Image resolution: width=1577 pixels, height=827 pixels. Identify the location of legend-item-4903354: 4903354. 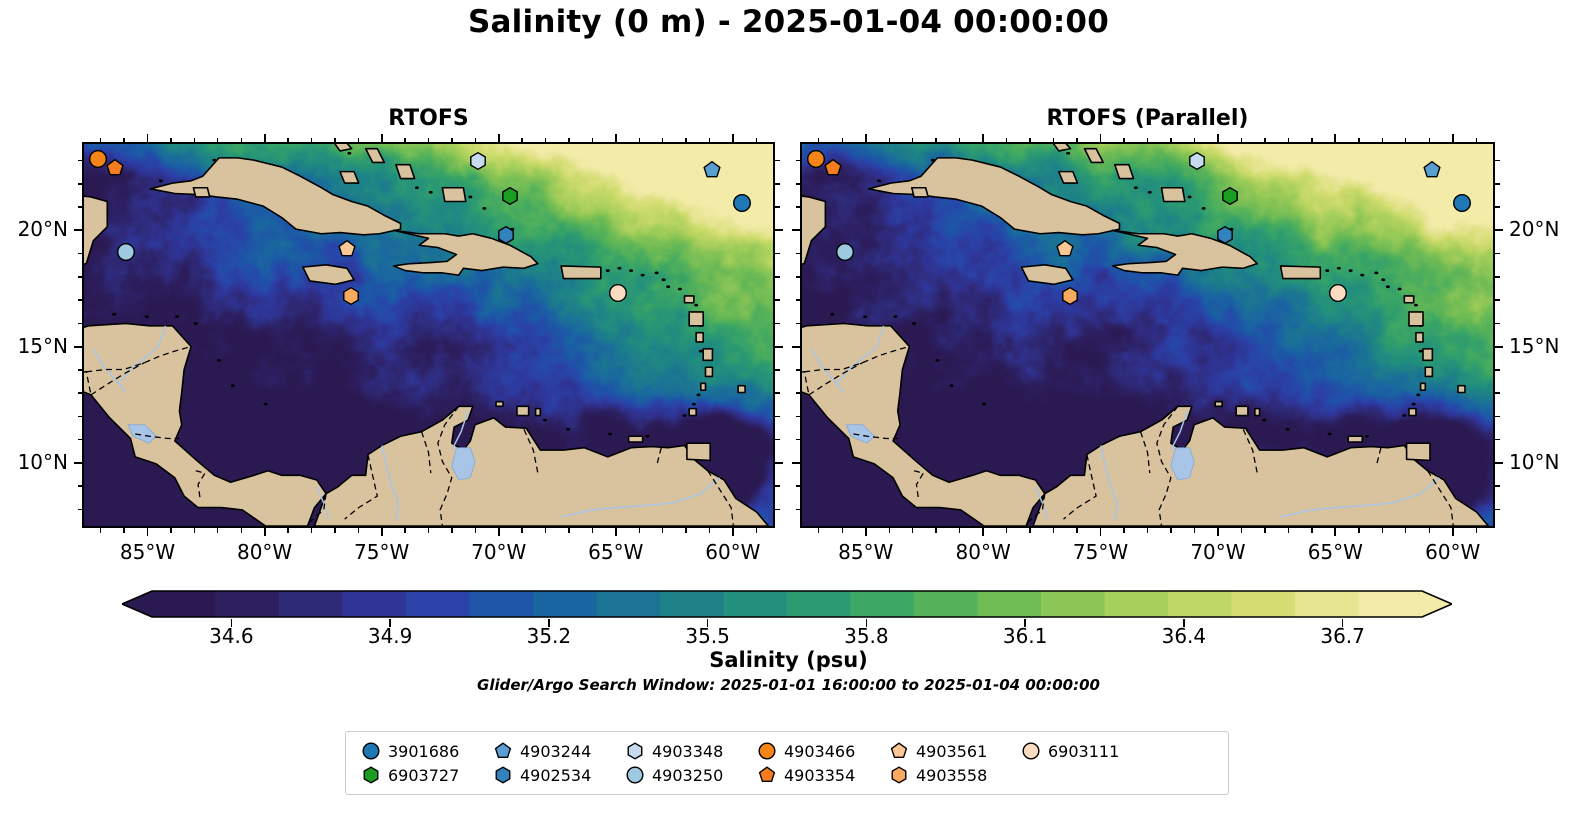
(820, 775).